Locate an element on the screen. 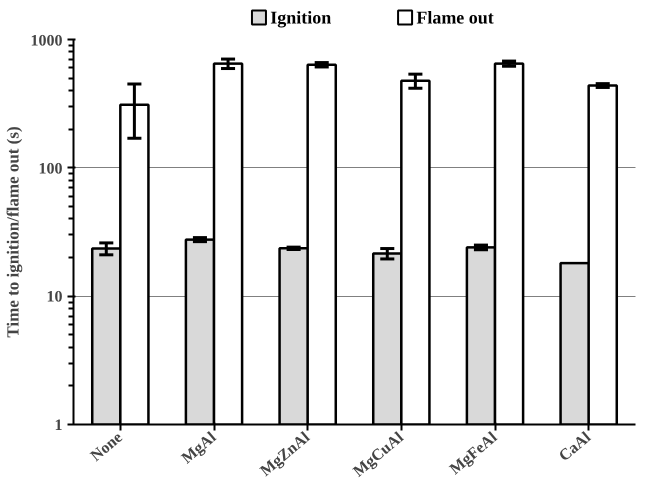 The height and width of the screenshot is (501, 654). legend-label: Ignition is located at coordinates (301, 18).